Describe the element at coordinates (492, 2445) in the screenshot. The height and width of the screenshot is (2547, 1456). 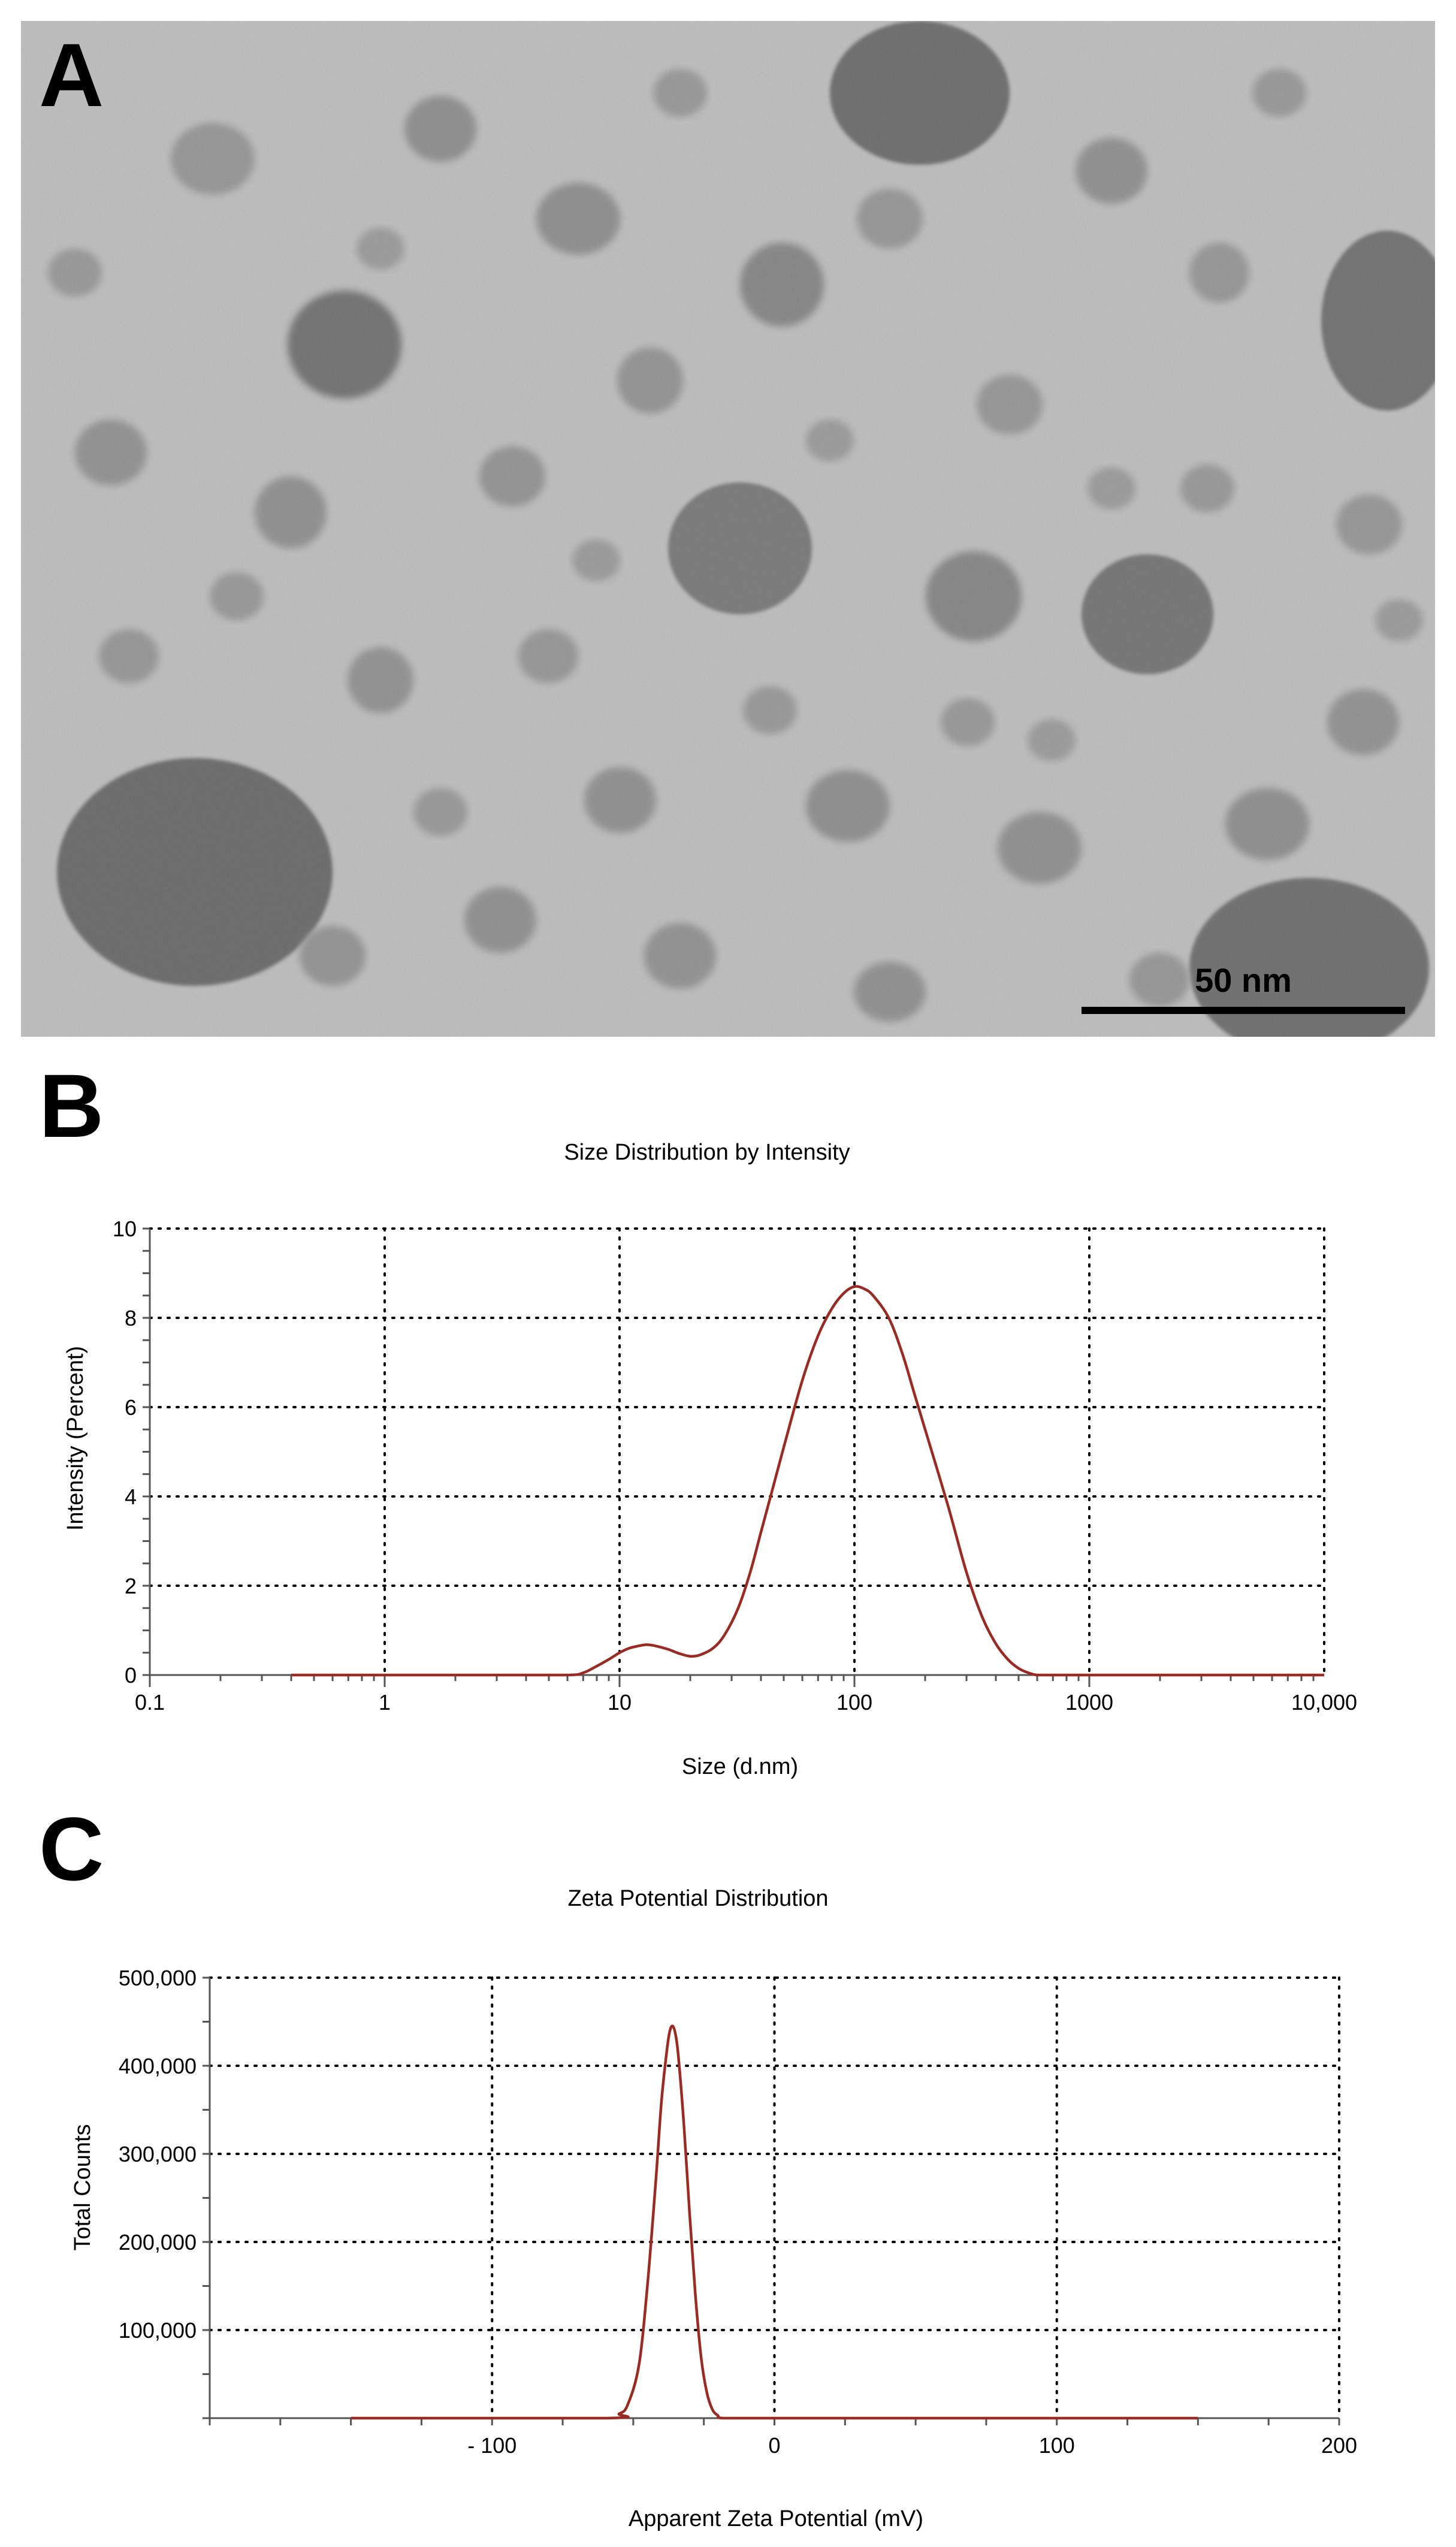
I see `x-tick-label: - 100` at that location.